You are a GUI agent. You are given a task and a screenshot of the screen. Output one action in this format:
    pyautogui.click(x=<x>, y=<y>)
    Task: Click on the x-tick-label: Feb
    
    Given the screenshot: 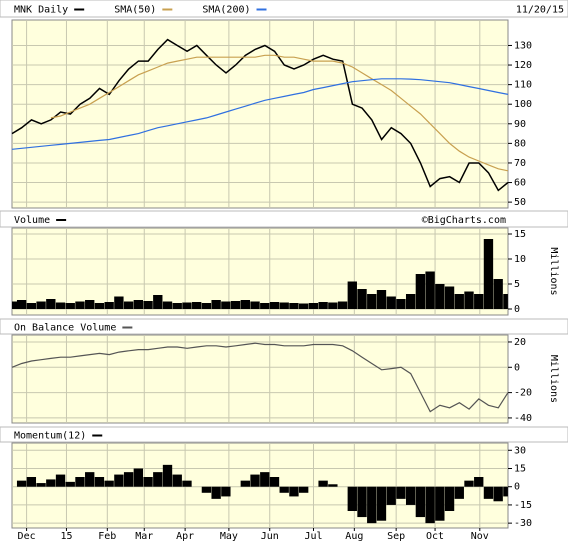 What is the action you would take?
    pyautogui.click(x=107, y=536)
    